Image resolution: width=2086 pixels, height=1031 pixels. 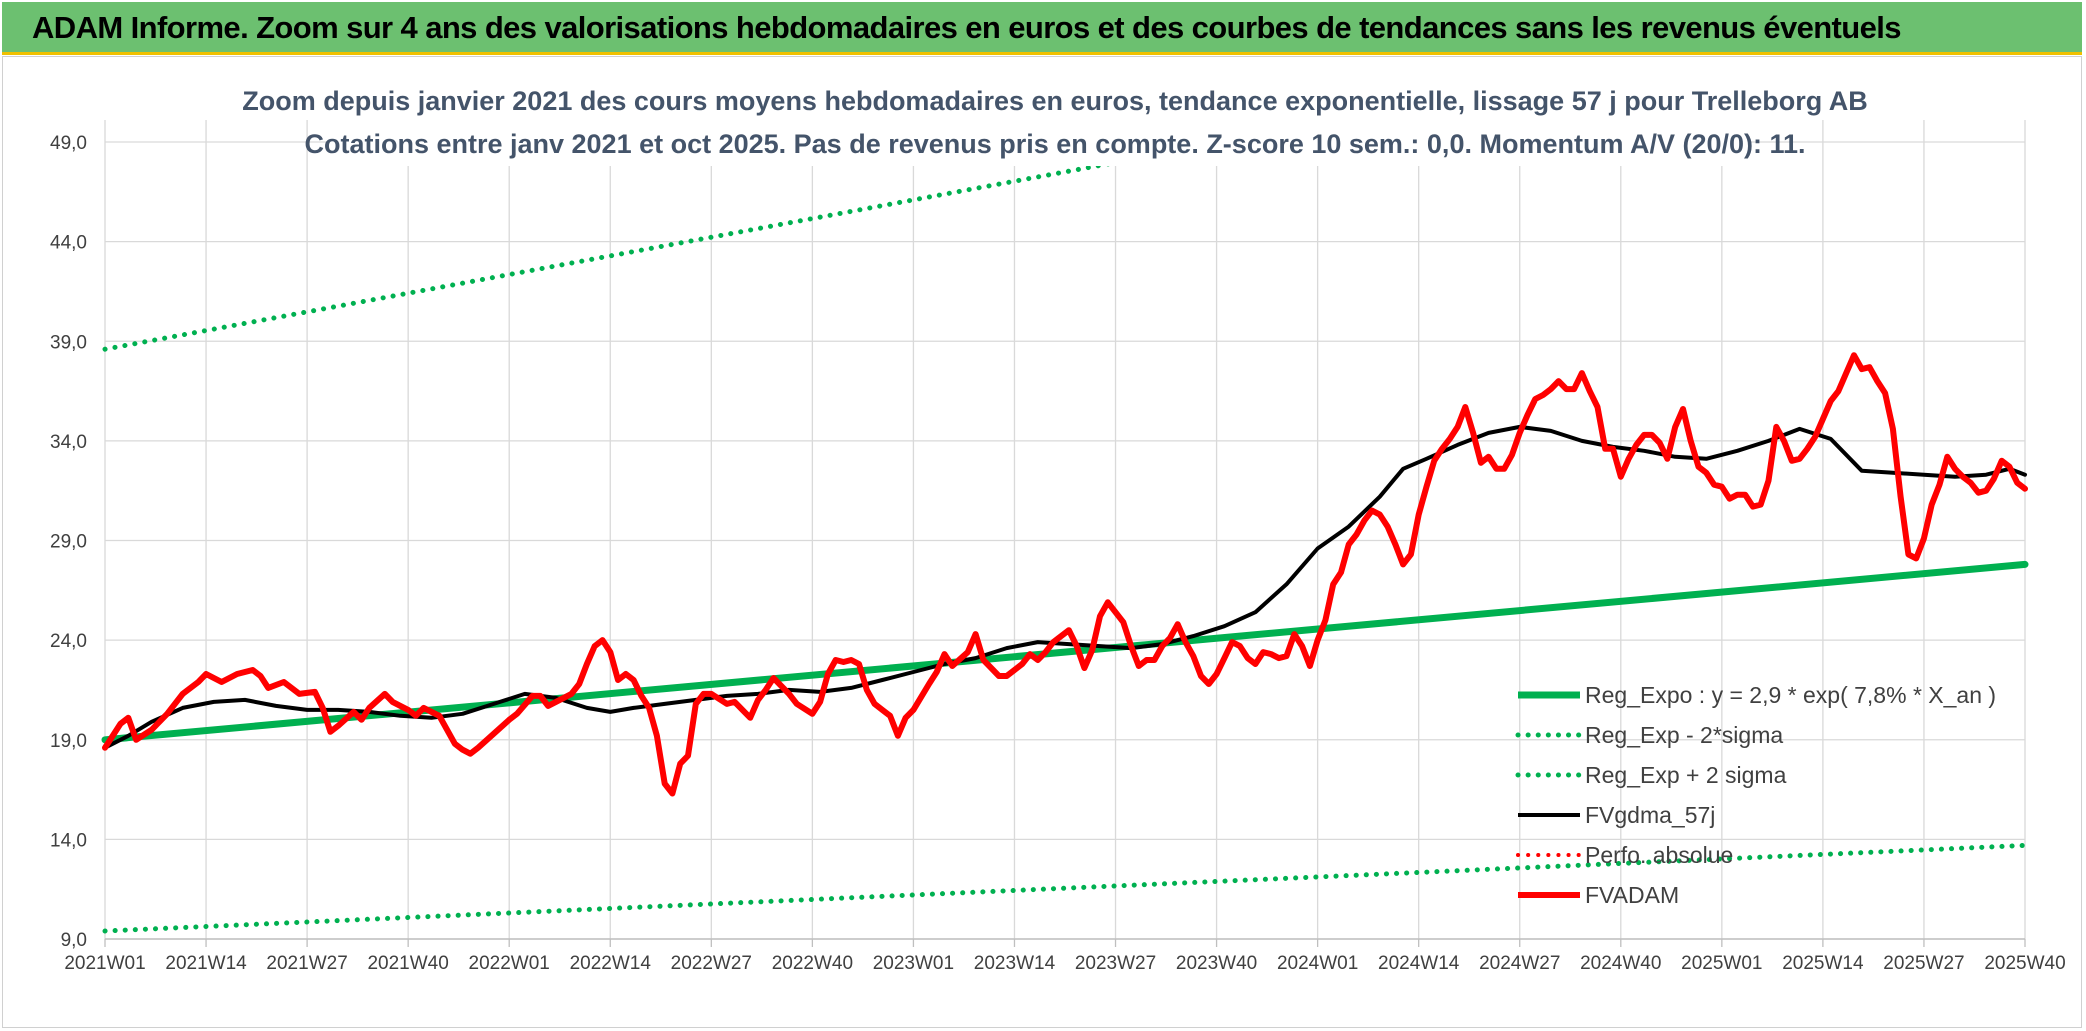 What do you see at coordinates (1923, 963) in the screenshot?
I see `x-tick-label: 2025W27` at bounding box center [1923, 963].